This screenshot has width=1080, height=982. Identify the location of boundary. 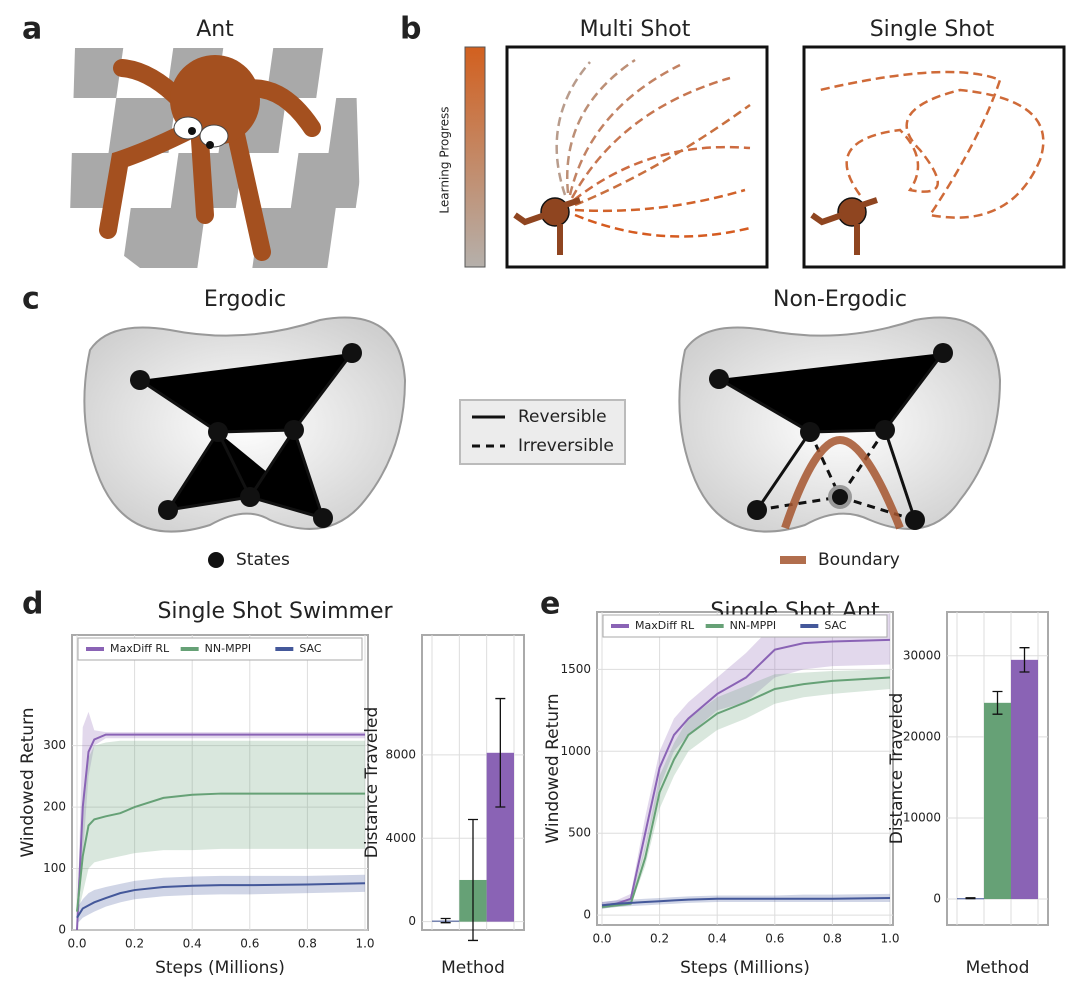
(842, 482).